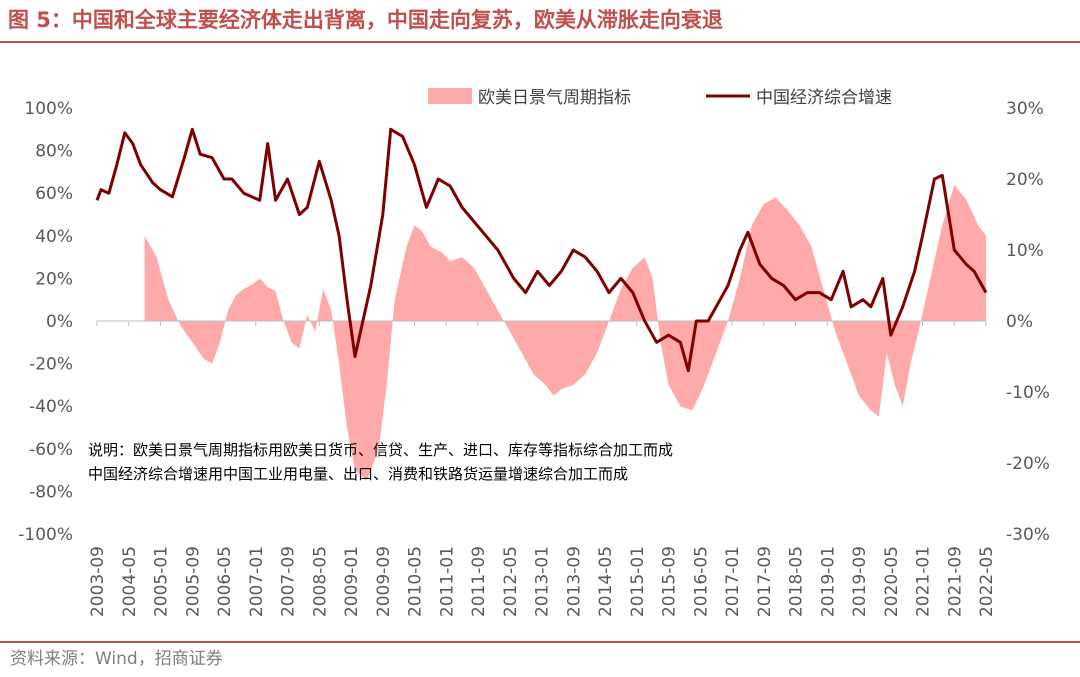  What do you see at coordinates (1028, 393) in the screenshot?
I see `right-axis-tick-label: -10%` at bounding box center [1028, 393].